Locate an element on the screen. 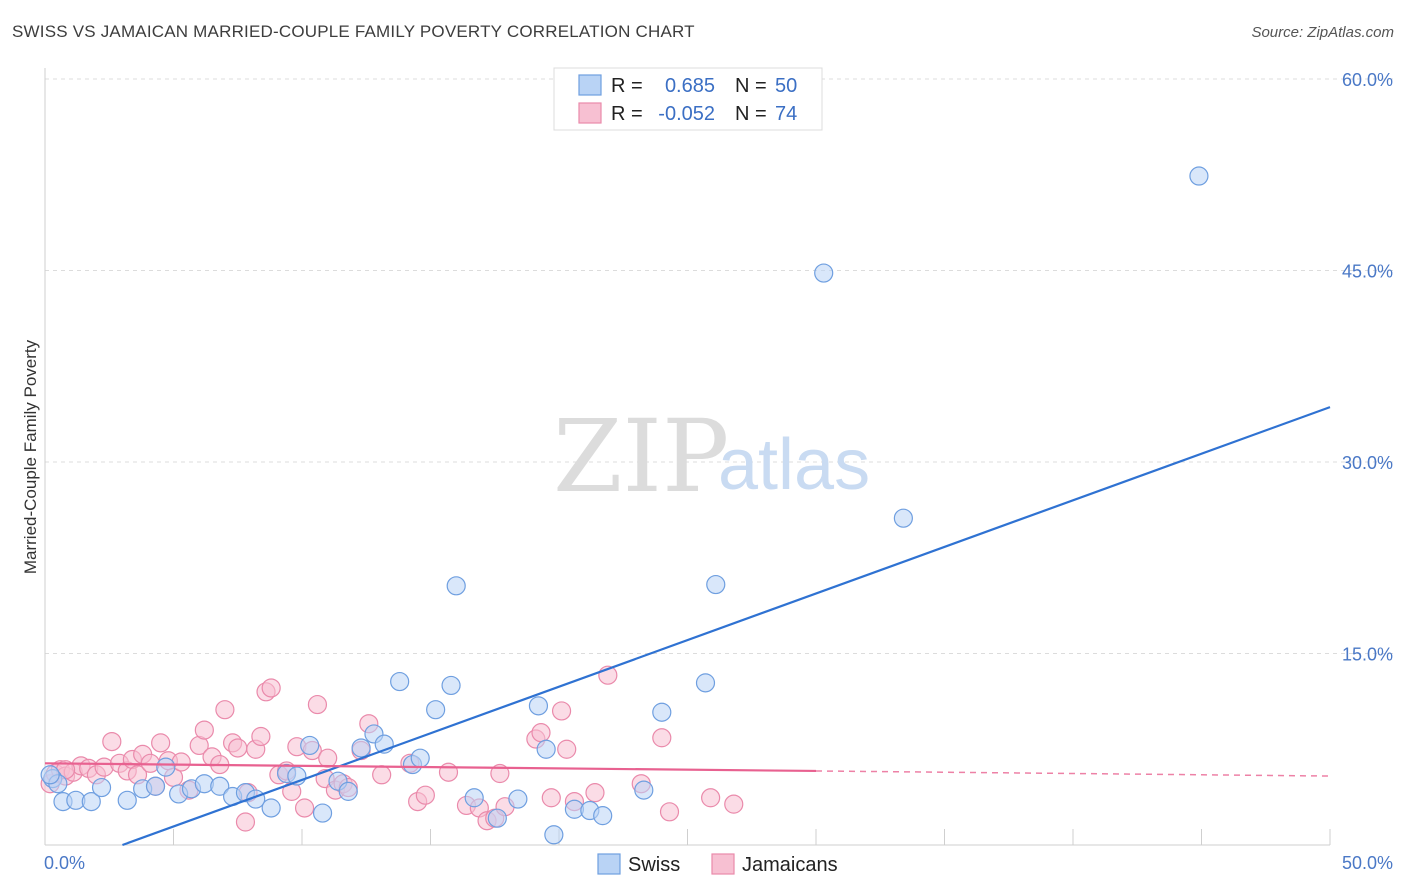 This screenshot has height=892, width=1406. trendline-dashed-jamaicans is located at coordinates (1073, 773).